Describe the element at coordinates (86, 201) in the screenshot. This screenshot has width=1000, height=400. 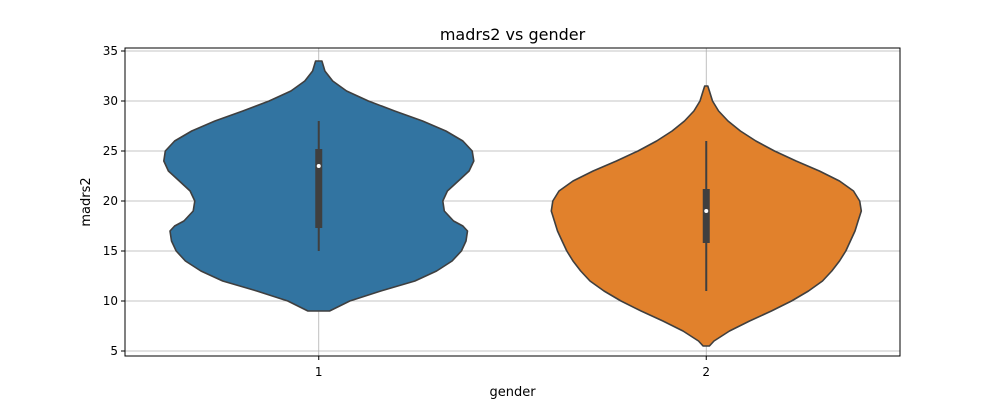
I see `y-axis-label: madrs2` at that location.